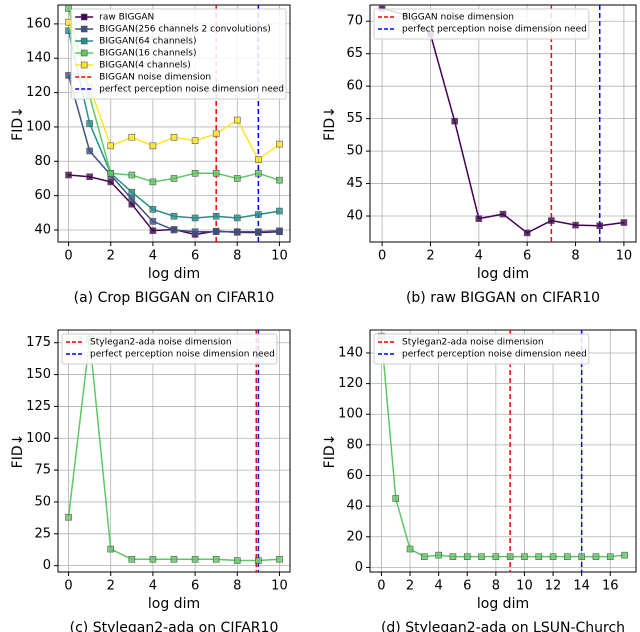 Image resolution: width=640 pixels, height=632 pixels. I want to click on x-axis-label: log dim, so click(174, 604).